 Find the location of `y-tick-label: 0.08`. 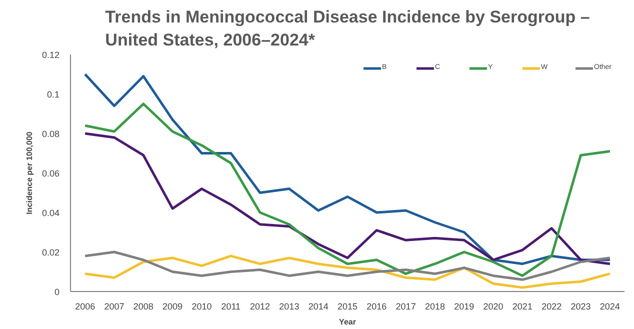

y-tick-label: 0.08 is located at coordinates (51, 134).